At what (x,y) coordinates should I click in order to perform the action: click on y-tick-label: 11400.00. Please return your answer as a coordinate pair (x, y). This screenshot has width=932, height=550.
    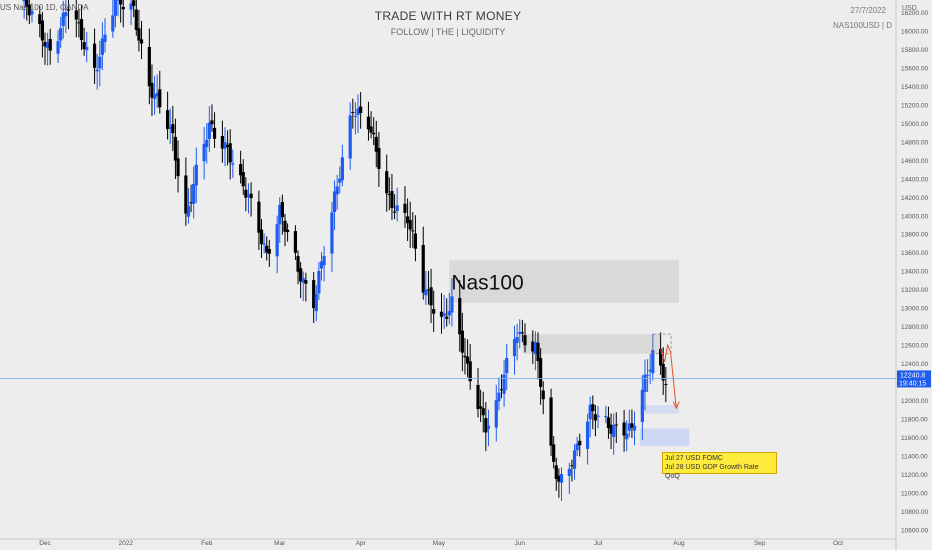
    Looking at the image, I should click on (914, 457).